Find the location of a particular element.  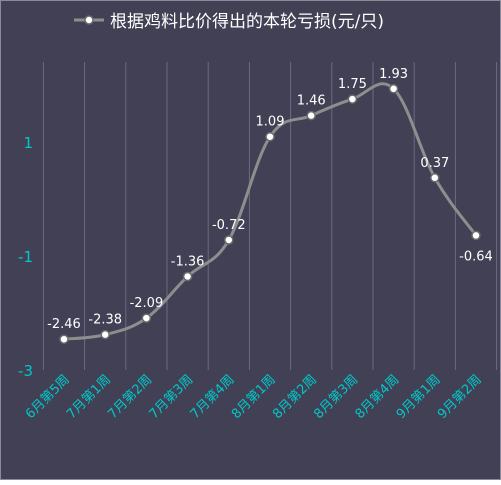

legend-marker-swatch is located at coordinates (89, 20).